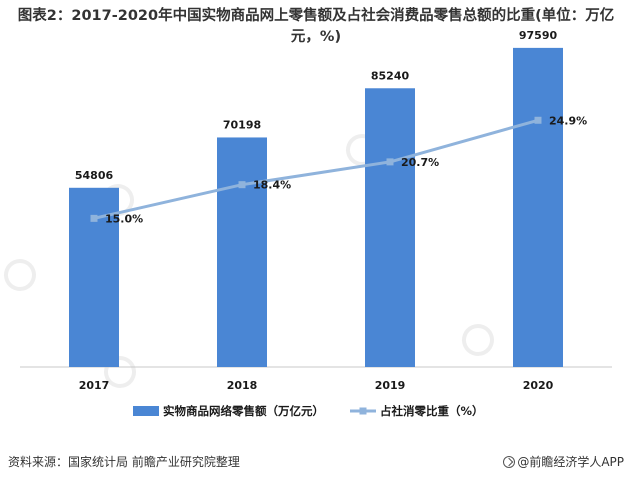 The height and width of the screenshot is (481, 630). I want to click on bar-2018, so click(242, 252).